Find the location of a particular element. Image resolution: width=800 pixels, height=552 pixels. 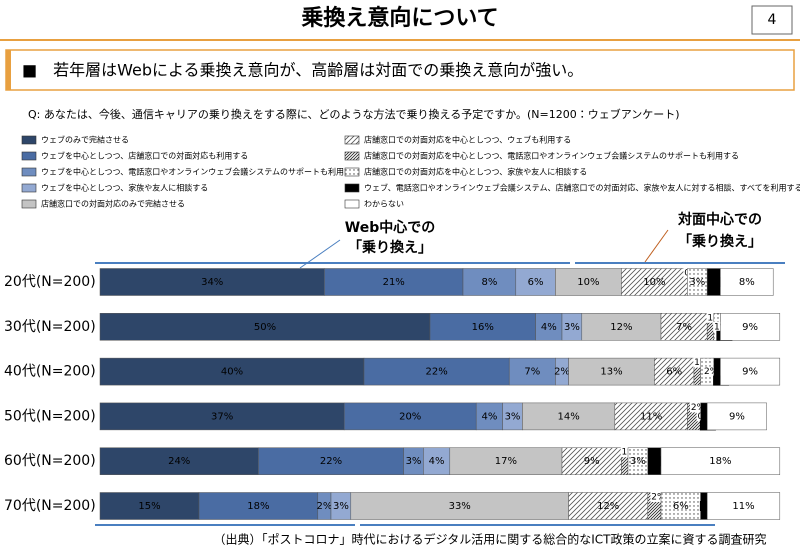

value-label: 14% is located at coordinates (568, 416).